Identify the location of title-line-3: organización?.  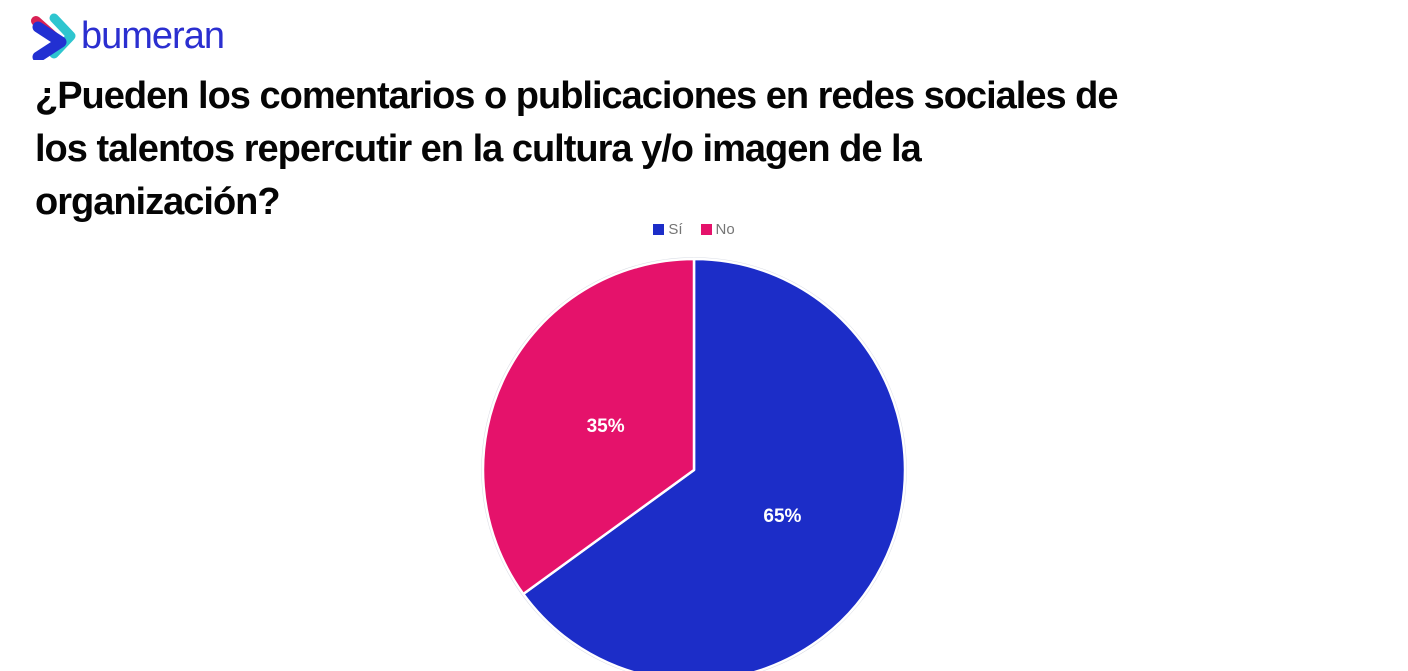
(158, 202).